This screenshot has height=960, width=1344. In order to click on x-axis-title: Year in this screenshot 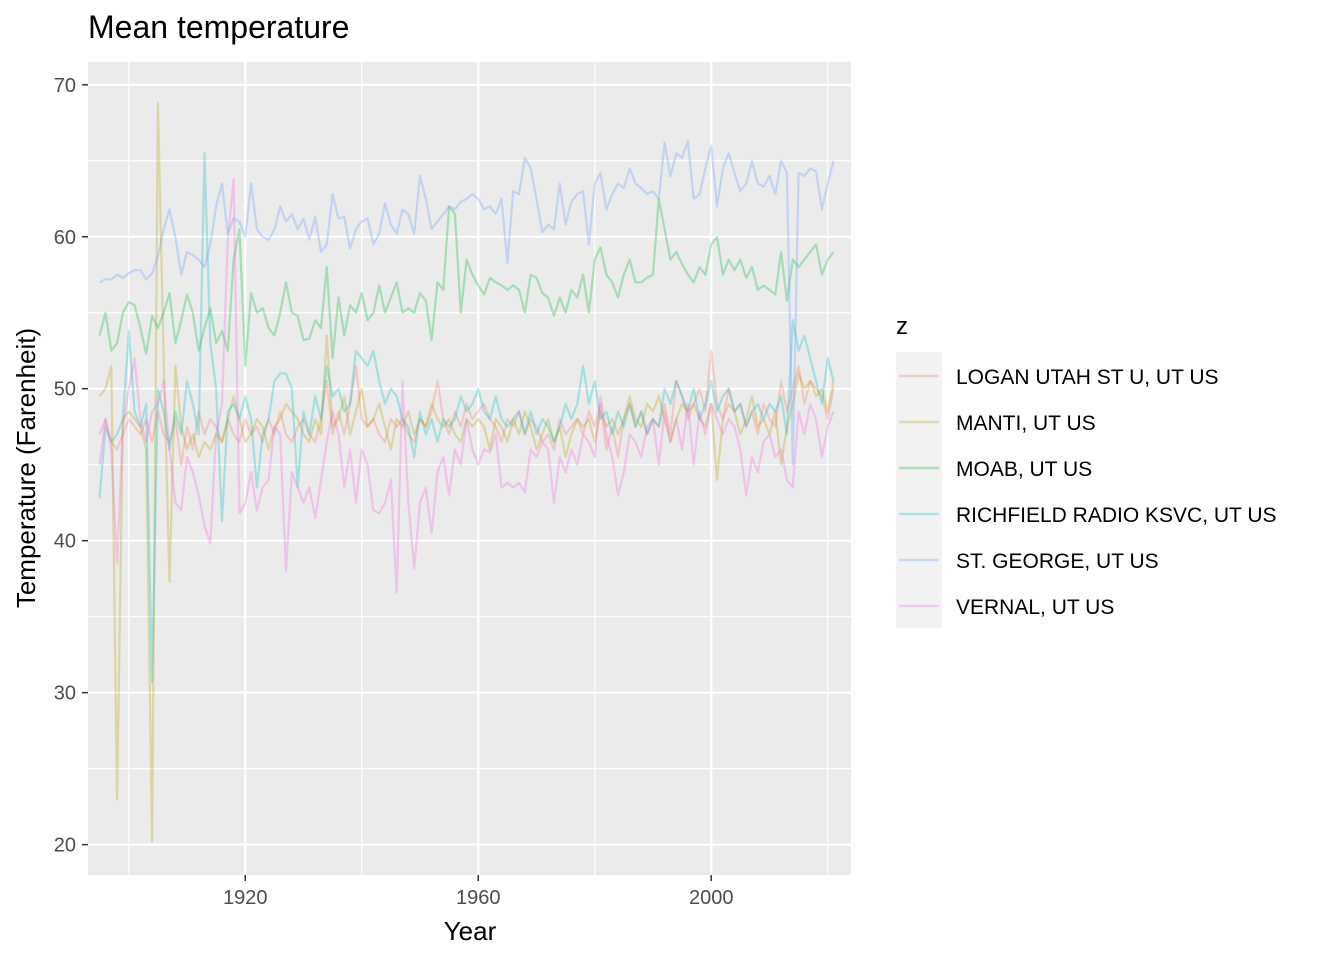, I will do `click(470, 931)`.